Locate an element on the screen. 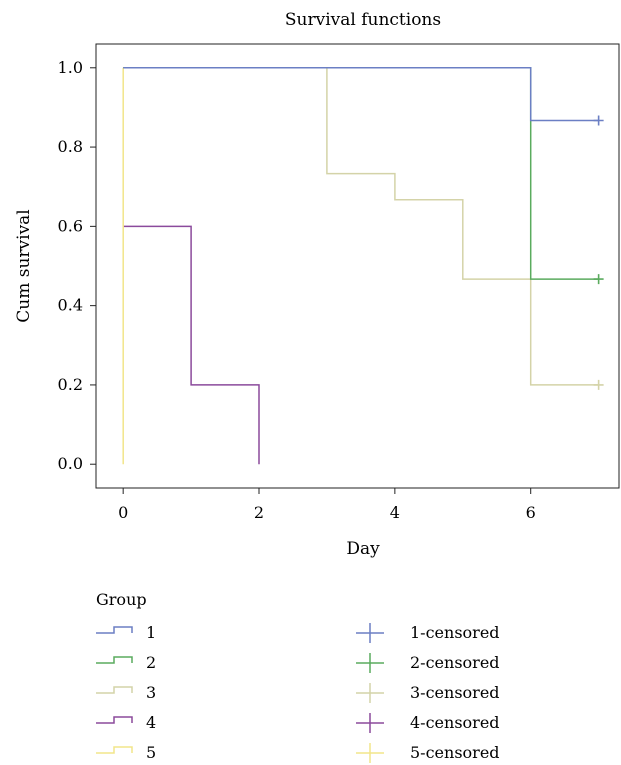 The width and height of the screenshot is (621, 765). legend-censor-label-5: 5-censored is located at coordinates (455, 752).